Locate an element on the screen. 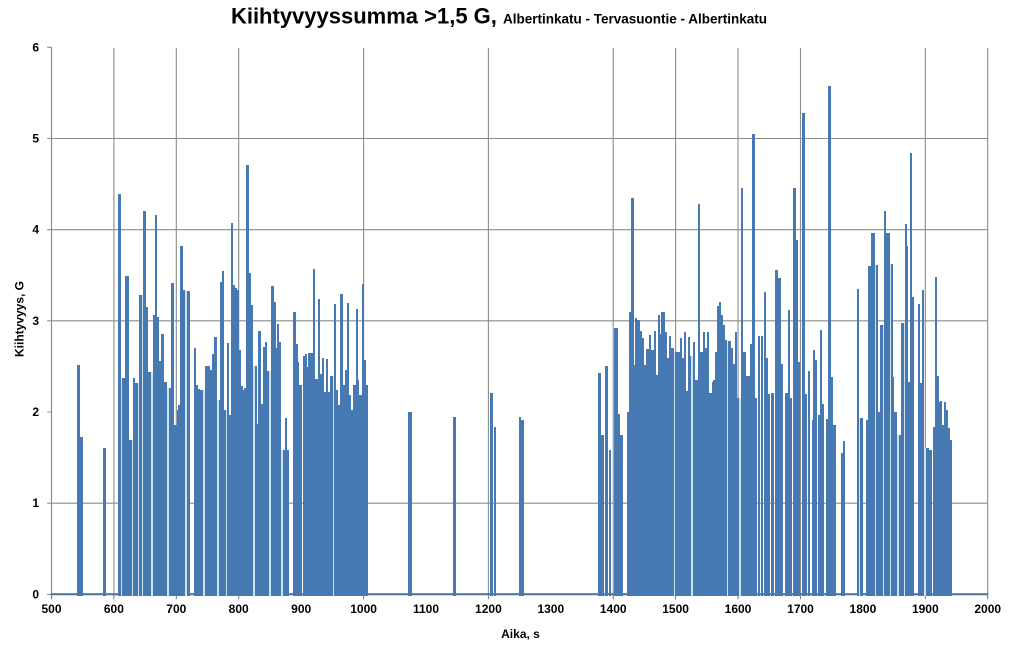  svg-text: 2000 is located at coordinates (987, 609).